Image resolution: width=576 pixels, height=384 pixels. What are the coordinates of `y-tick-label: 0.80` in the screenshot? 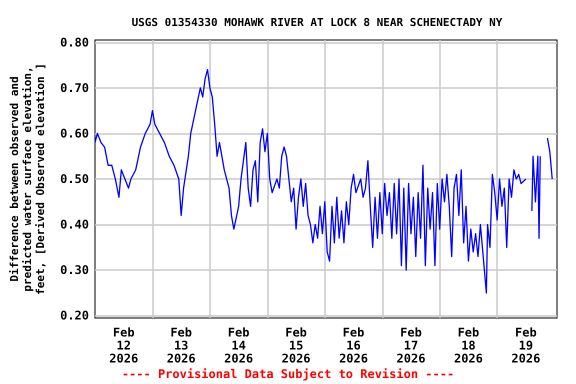 It's located at (74, 42).